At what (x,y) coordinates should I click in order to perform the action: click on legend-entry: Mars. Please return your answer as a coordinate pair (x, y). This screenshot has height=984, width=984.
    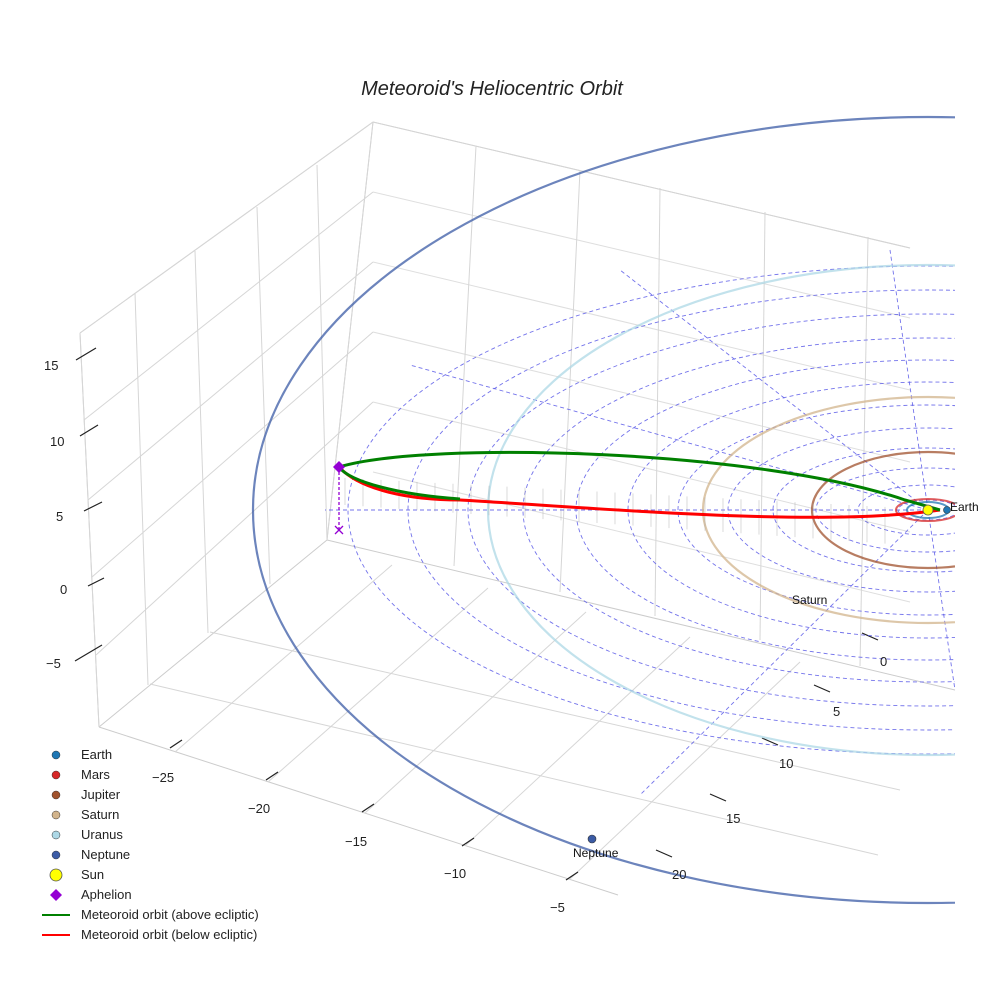
    Looking at the image, I should click on (80, 774).